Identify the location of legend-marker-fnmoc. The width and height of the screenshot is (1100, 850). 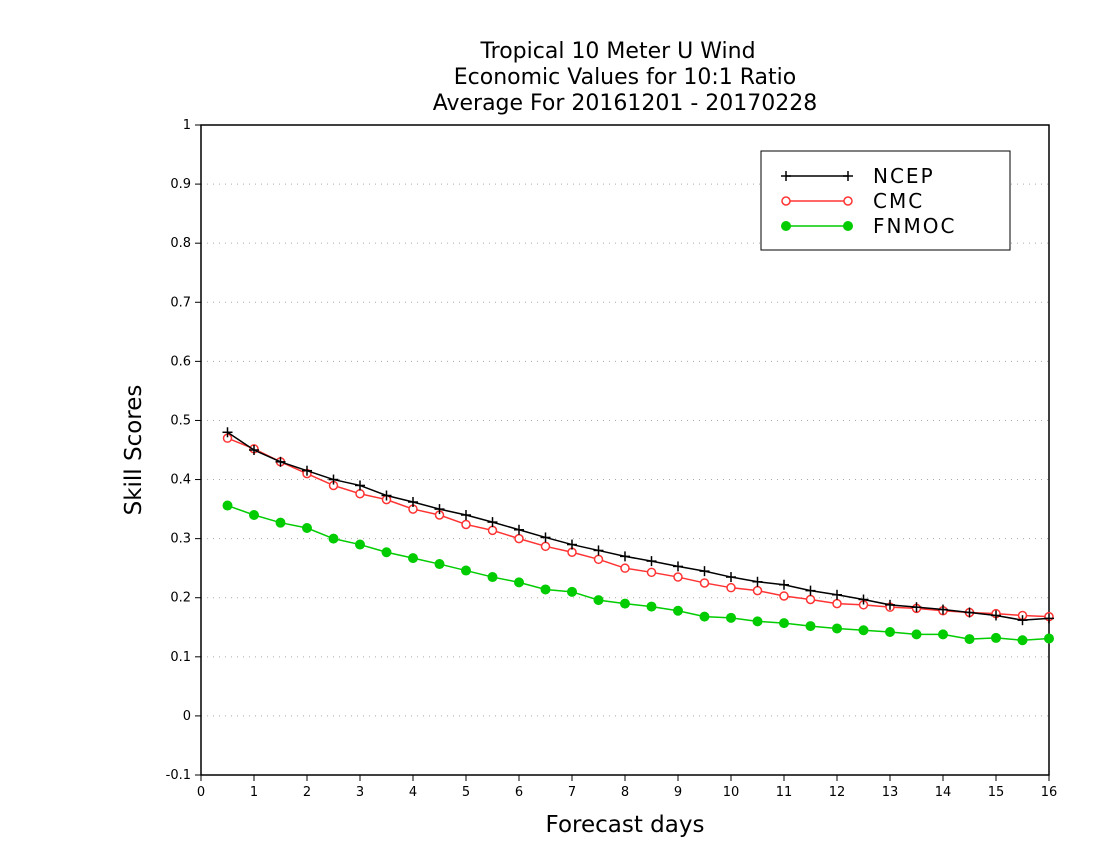
(786, 226).